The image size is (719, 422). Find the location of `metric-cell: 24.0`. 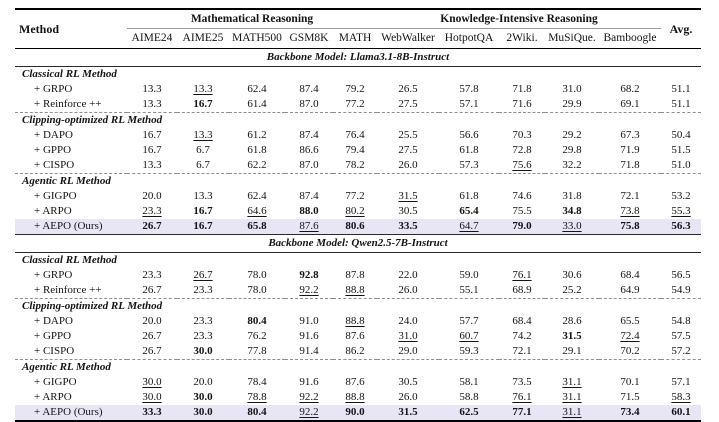

metric-cell: 24.0 is located at coordinates (408, 321).